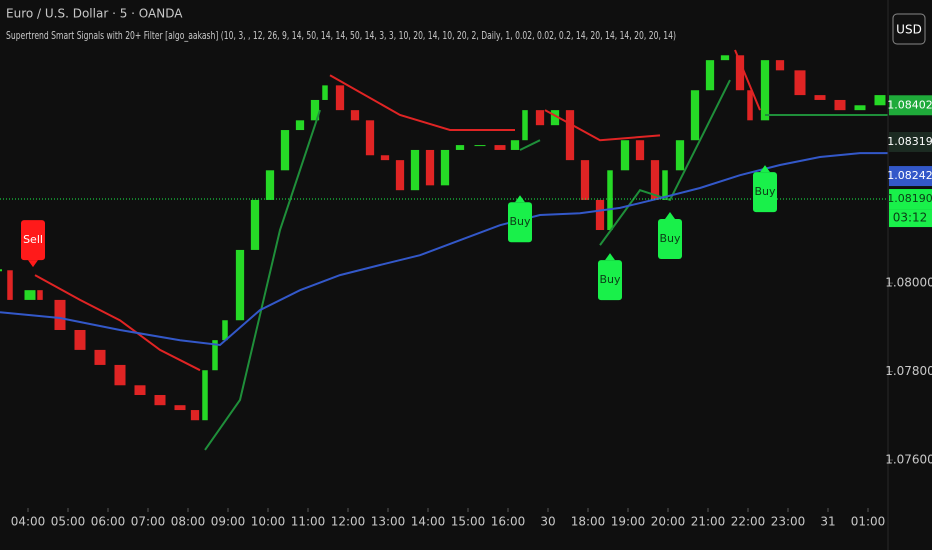  Describe the element at coordinates (268, 522) in the screenshot. I see `x-tick-label: 10:00` at that location.